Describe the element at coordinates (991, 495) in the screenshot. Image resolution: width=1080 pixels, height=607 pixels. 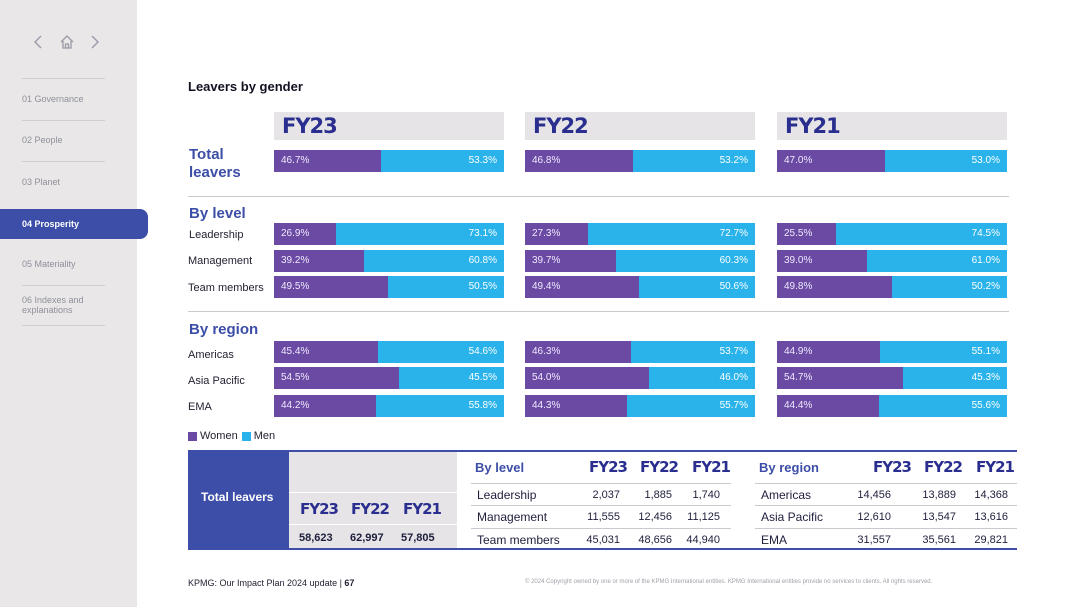
I see `region-cell: 14,368` at that location.